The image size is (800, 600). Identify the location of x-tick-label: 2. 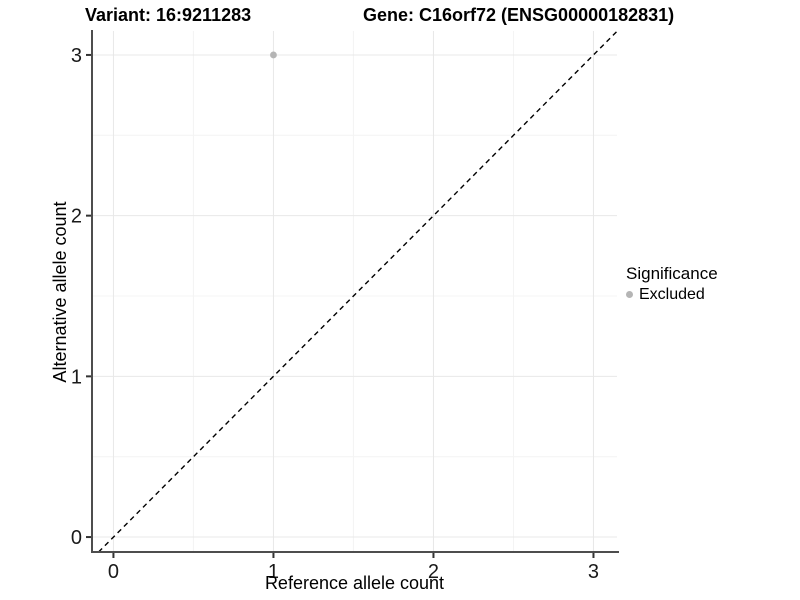
(433, 572).